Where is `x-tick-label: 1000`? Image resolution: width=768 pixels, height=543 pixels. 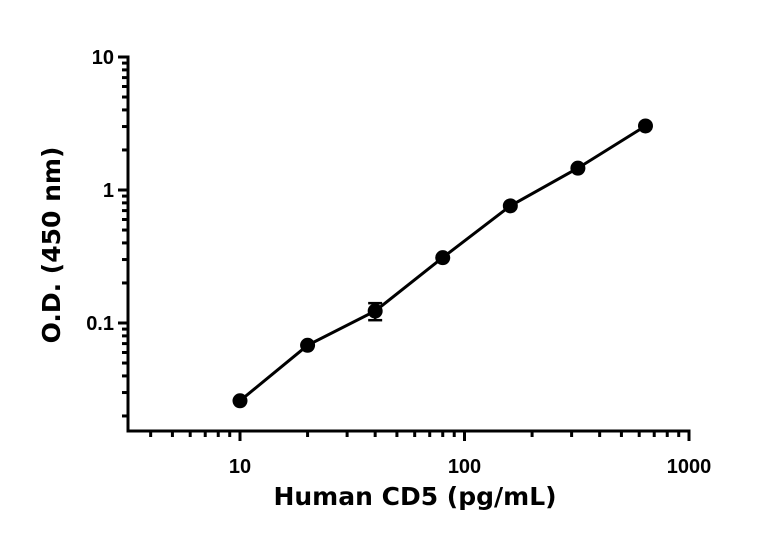 x-tick-label: 1000 is located at coordinates (689, 467).